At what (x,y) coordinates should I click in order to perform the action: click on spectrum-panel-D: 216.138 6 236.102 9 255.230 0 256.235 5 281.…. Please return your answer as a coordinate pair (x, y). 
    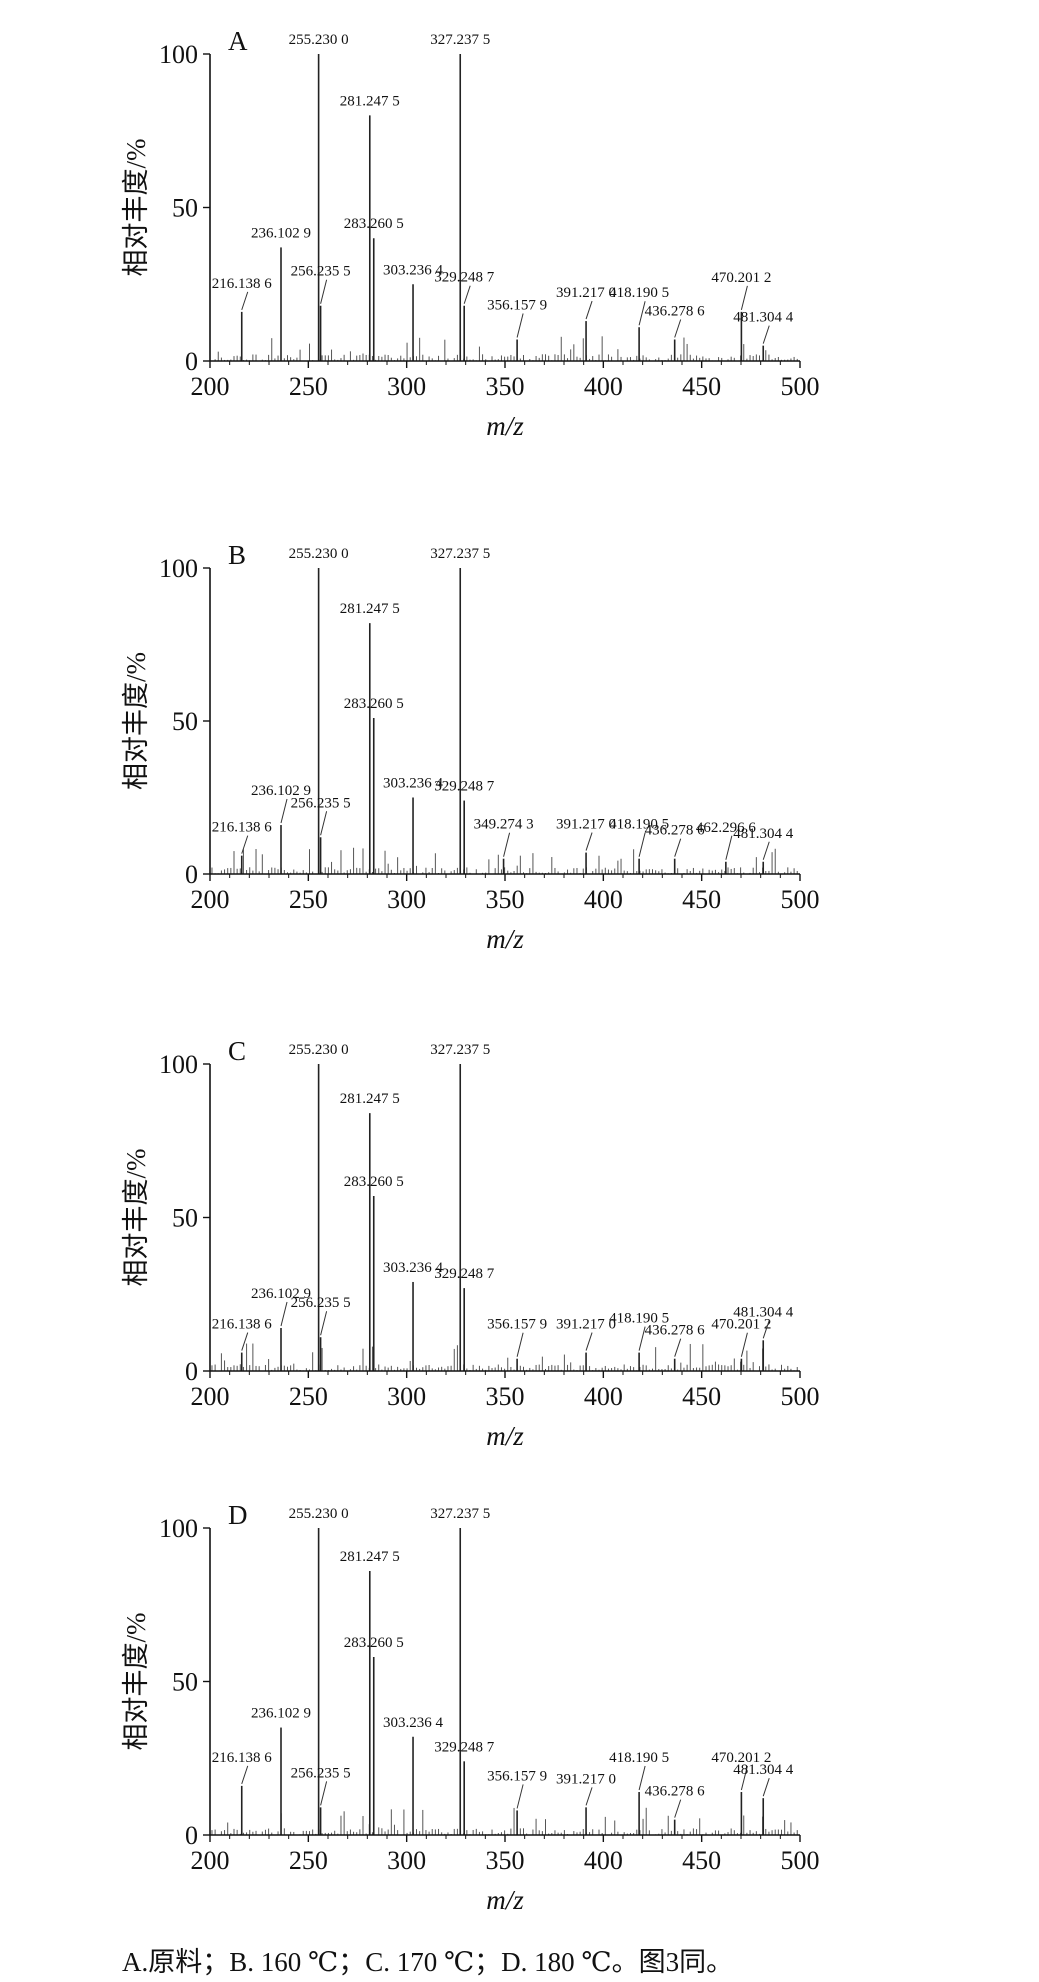
    Looking at the image, I should click on (470, 1707).